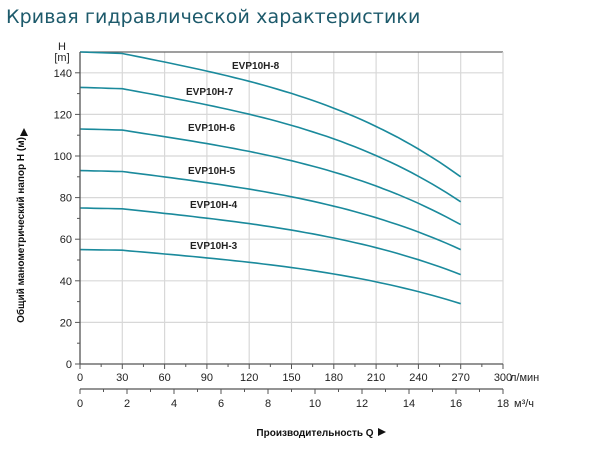  I want to click on x-tick-label: 300, so click(503, 378).